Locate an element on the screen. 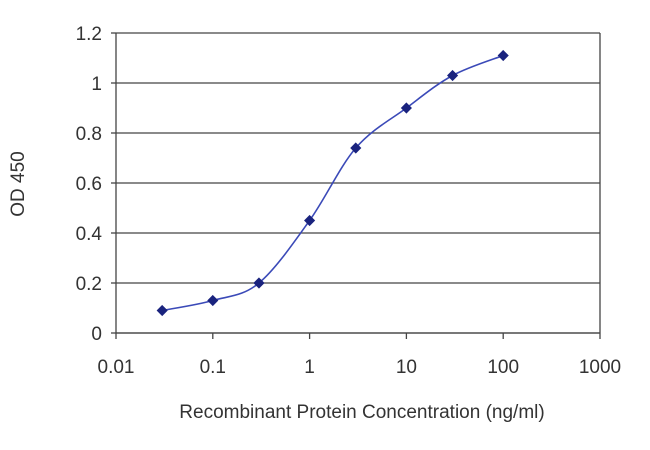 This screenshot has width=650, height=450. y-tick-label: 1.2 is located at coordinates (89, 34).